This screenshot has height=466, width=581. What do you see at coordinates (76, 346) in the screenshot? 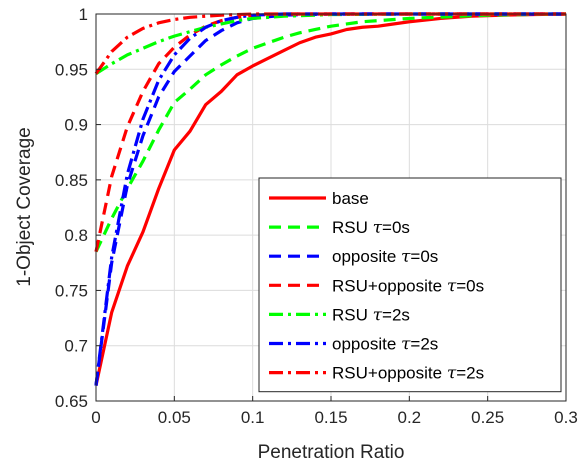
I see `y-tick-label: 0.7` at bounding box center [76, 346].